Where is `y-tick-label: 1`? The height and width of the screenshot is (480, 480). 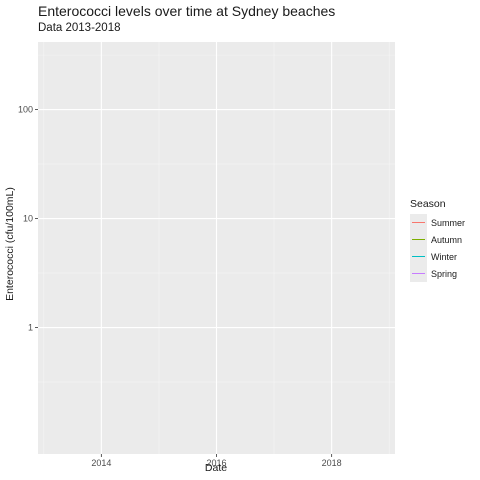
y-tick-label: 1 is located at coordinates (30, 328).